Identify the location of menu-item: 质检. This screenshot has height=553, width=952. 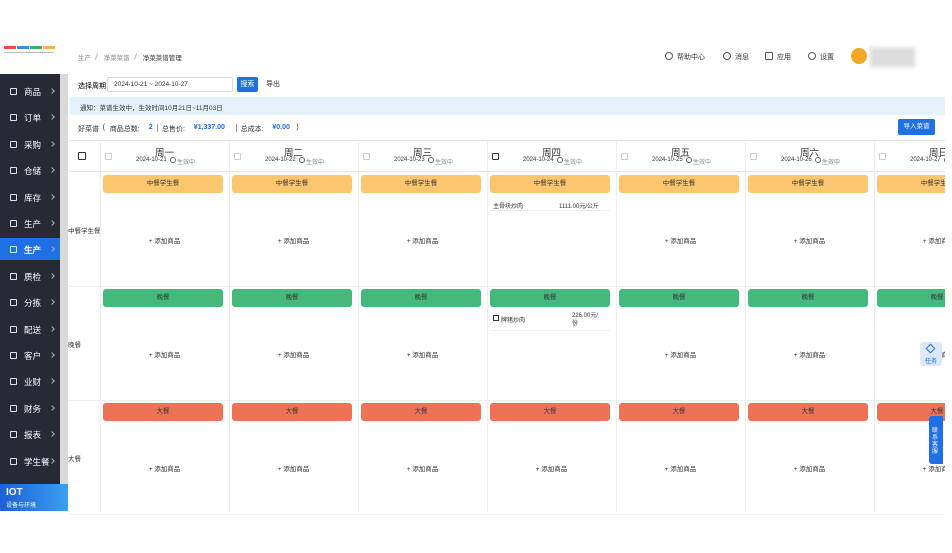
(33, 276).